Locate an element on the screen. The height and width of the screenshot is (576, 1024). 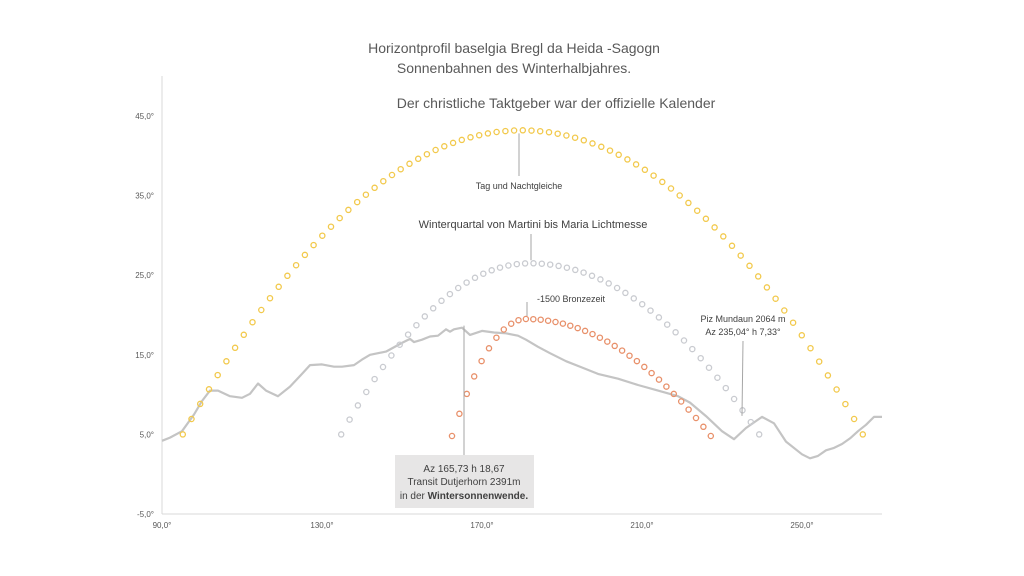
y-tick-label: 5,0° is located at coordinates (147, 434).